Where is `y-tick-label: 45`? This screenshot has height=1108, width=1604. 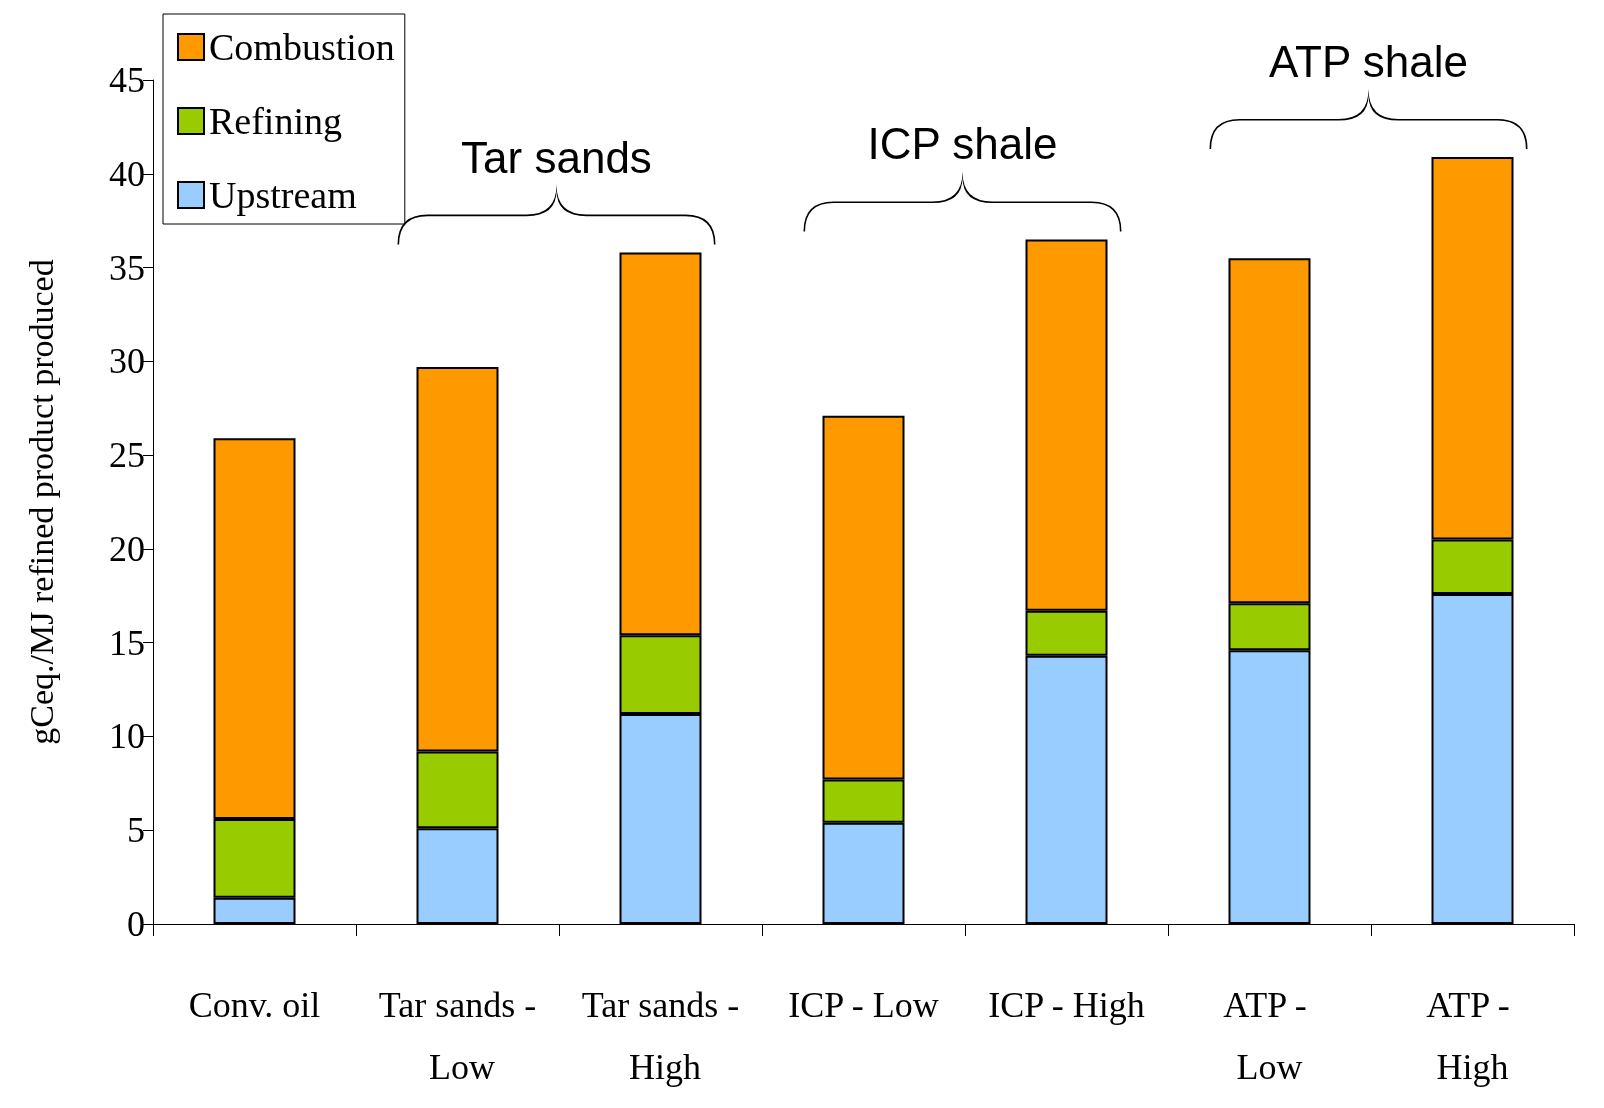
y-tick-label: 45 is located at coordinates (127, 80).